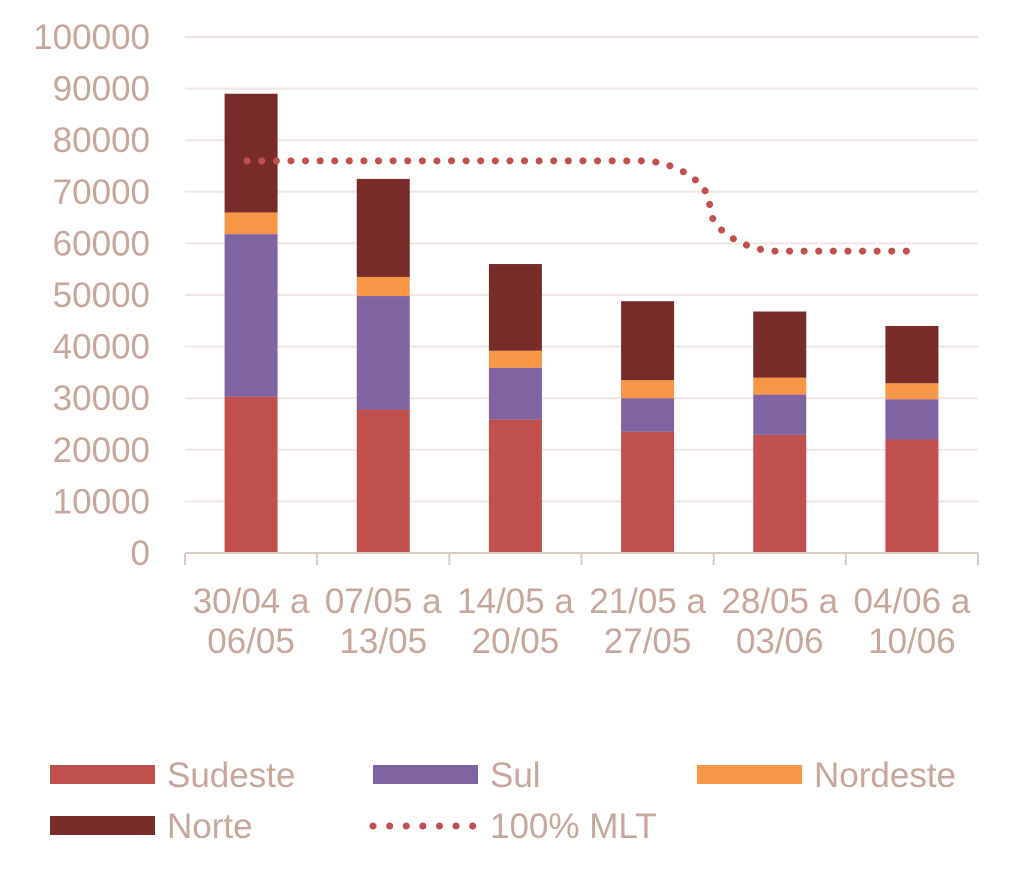 The image size is (1024, 877). I want to click on y-tick-label: 40000, so click(101, 347).